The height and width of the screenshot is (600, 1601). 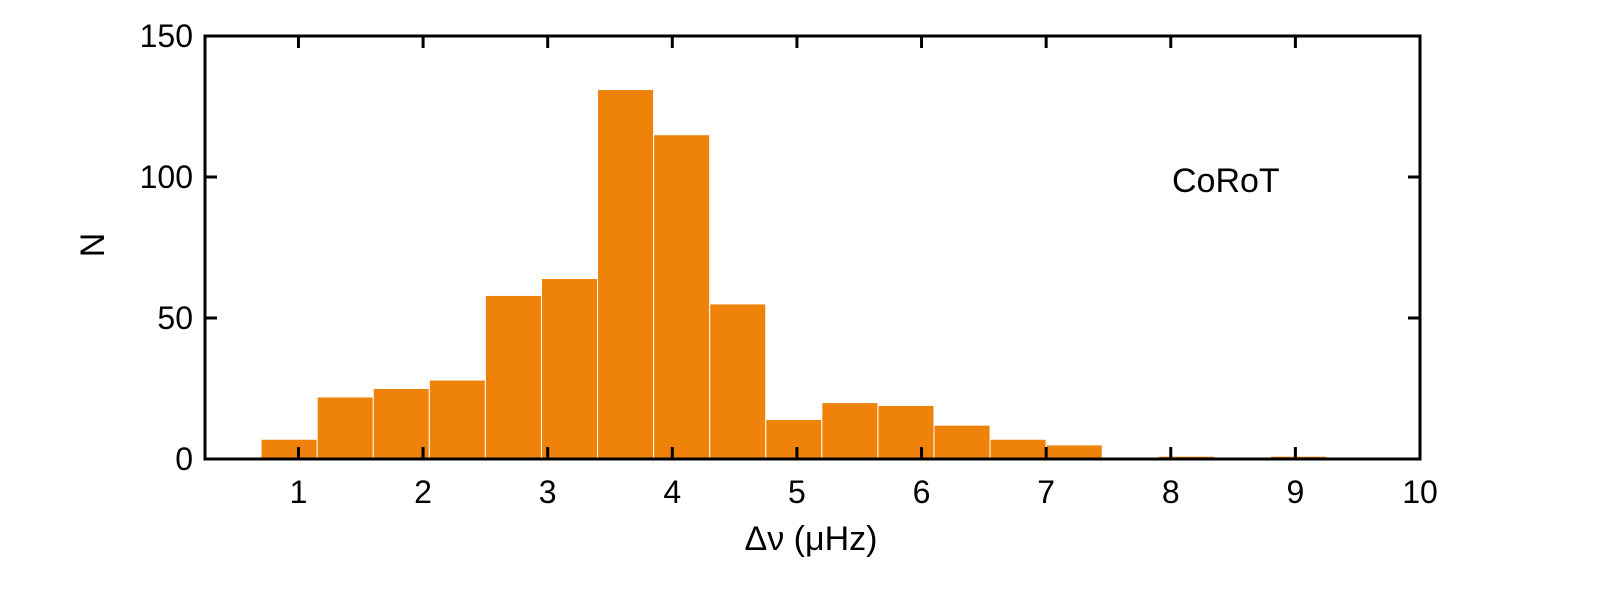 I want to click on x-tick-label: 2, so click(x=423, y=492).